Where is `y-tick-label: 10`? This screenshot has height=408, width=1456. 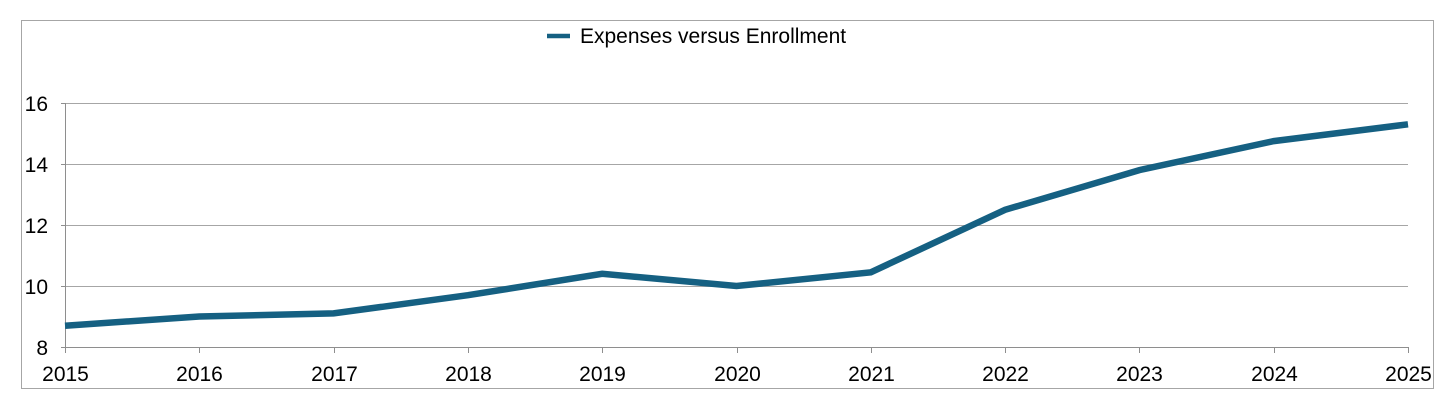 y-tick-label: 10 is located at coordinates (36, 287).